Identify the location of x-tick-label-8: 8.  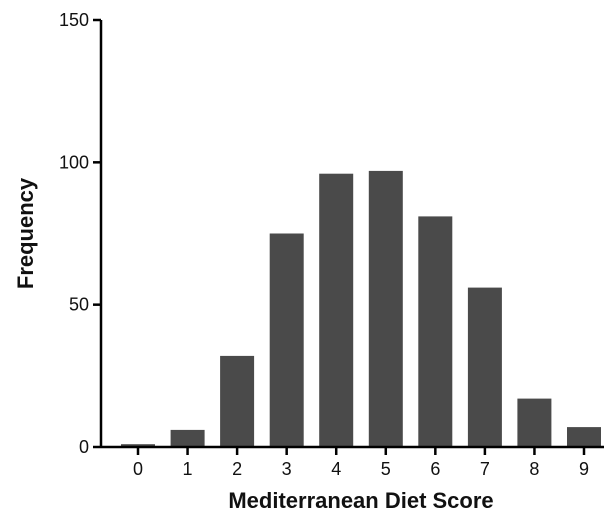
(534, 469).